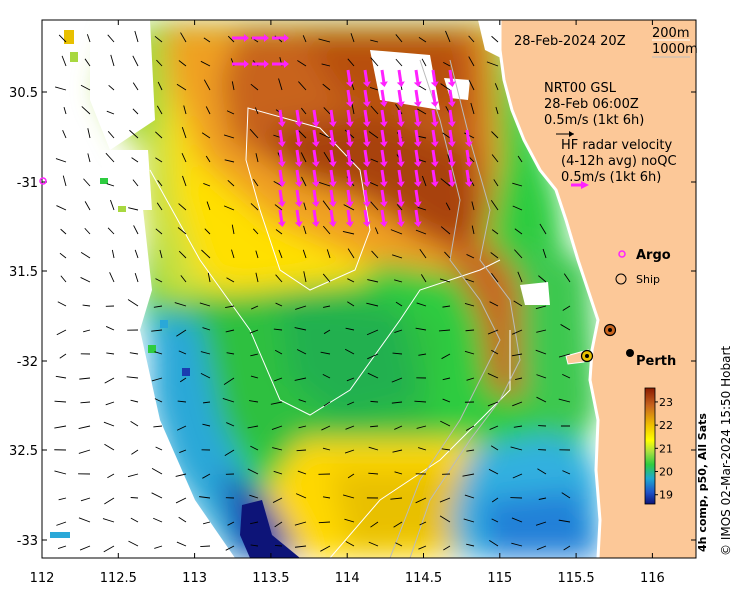  Describe the element at coordinates (619, 161) in the screenshot. I see `radar-sub: (4-12h avg) noQC` at that location.